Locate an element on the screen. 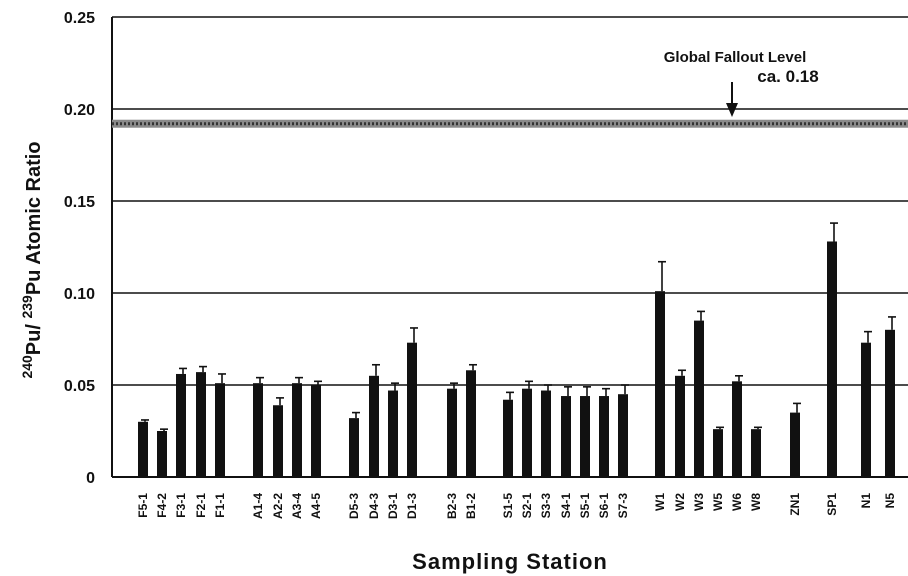 This screenshot has width=908, height=576. y-label-base1: Pu/ is located at coordinates (34, 337).